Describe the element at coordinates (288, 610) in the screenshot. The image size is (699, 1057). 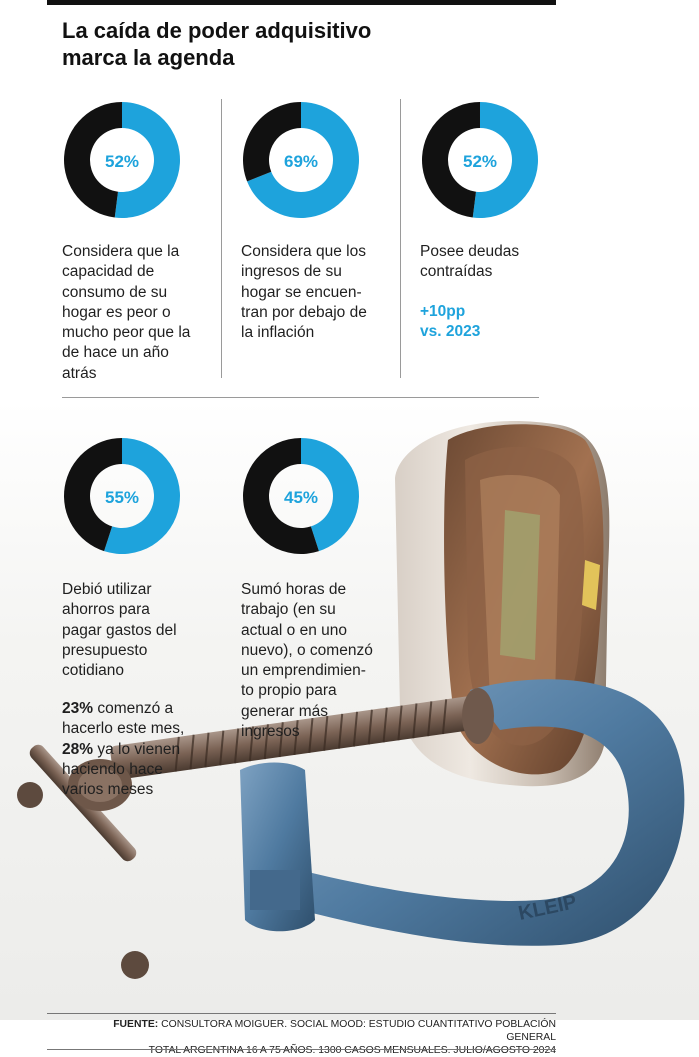
I see `description-line: trabajo (en su` at that location.